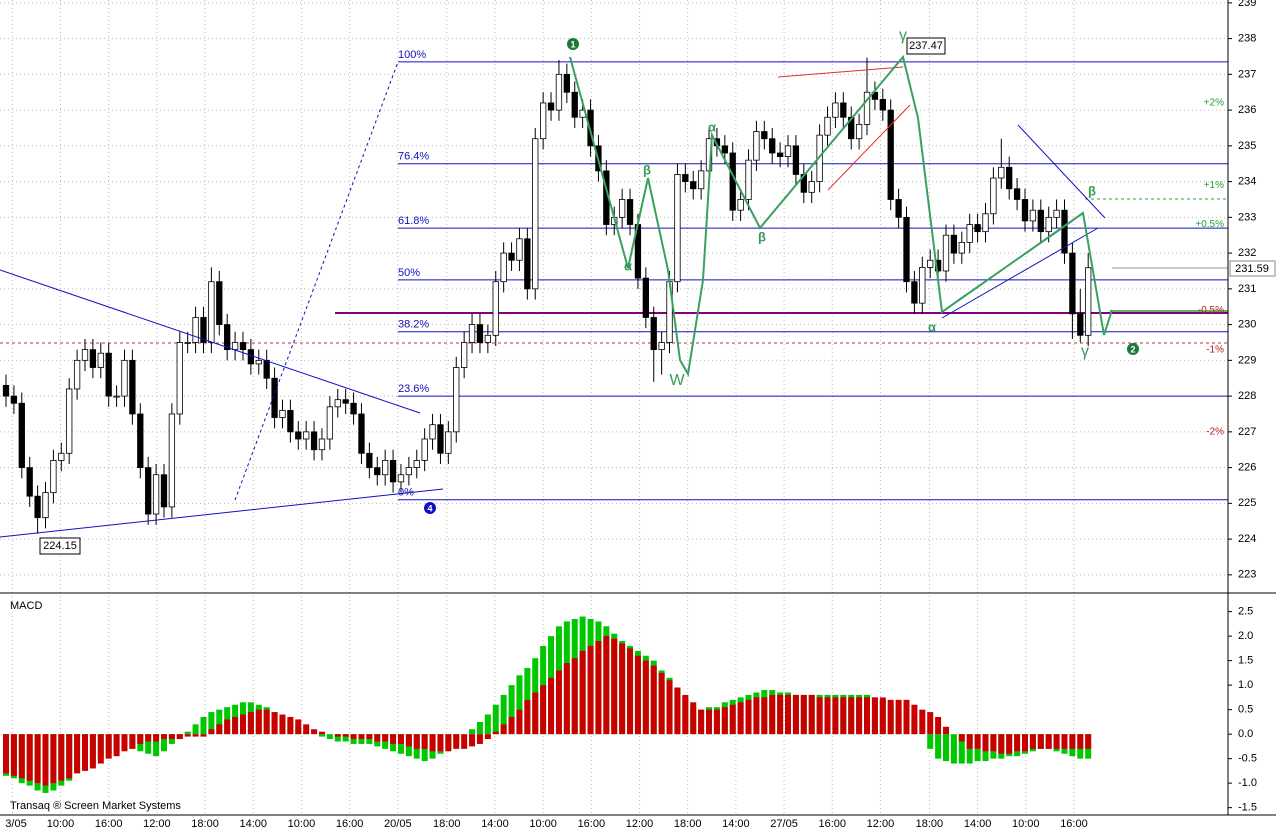 The height and width of the screenshot is (831, 1276). What do you see at coordinates (1214, 103) in the screenshot?
I see `percent-label: +2%` at bounding box center [1214, 103].